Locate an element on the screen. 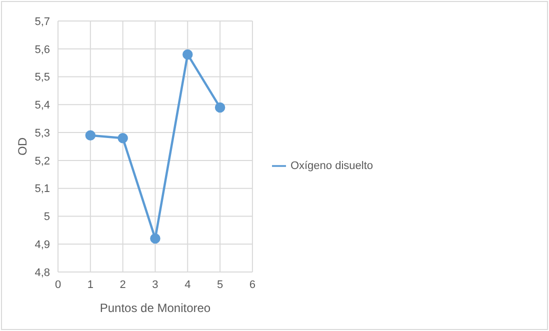  y-tick-label: 5,7 is located at coordinates (42, 22).